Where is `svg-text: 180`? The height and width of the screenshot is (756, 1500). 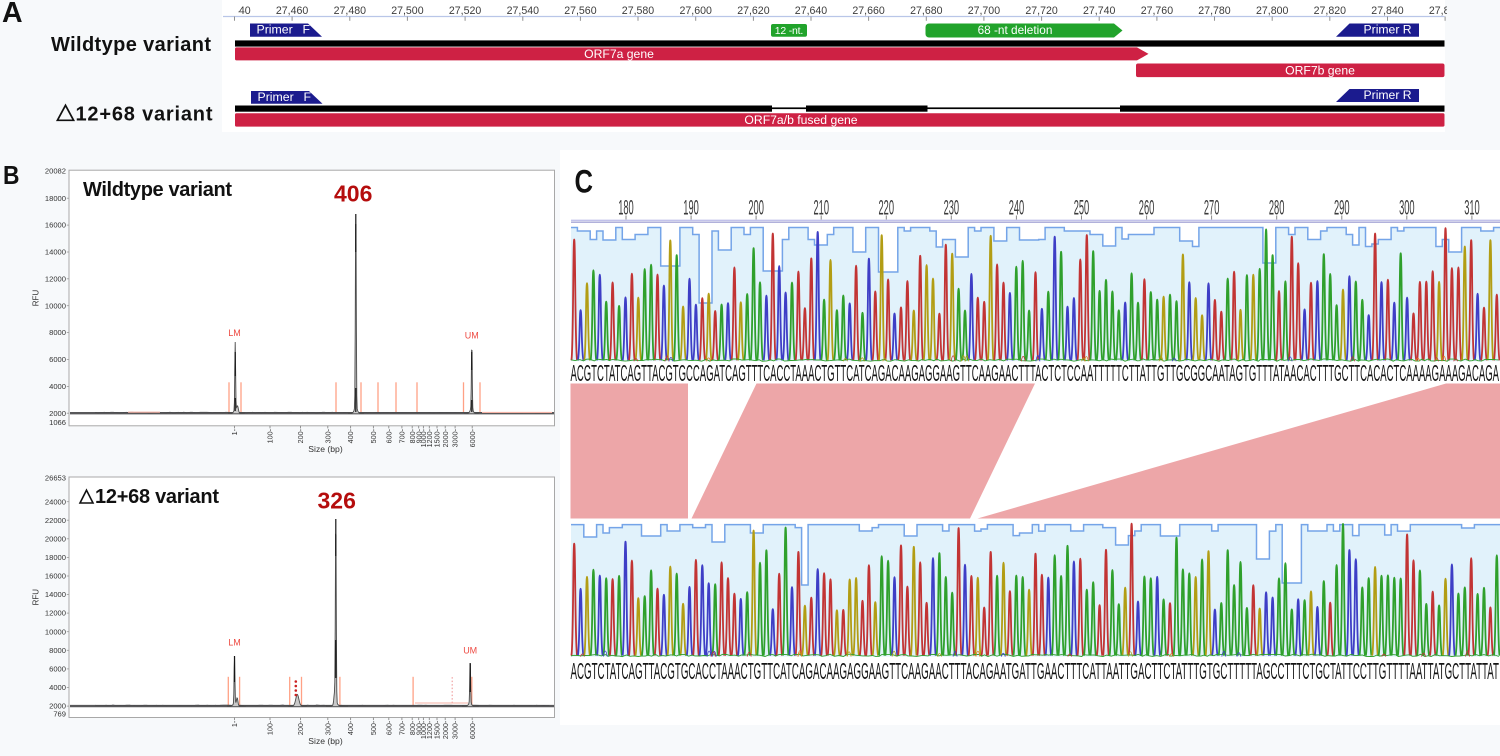 svg-text: 180 is located at coordinates (626, 208).